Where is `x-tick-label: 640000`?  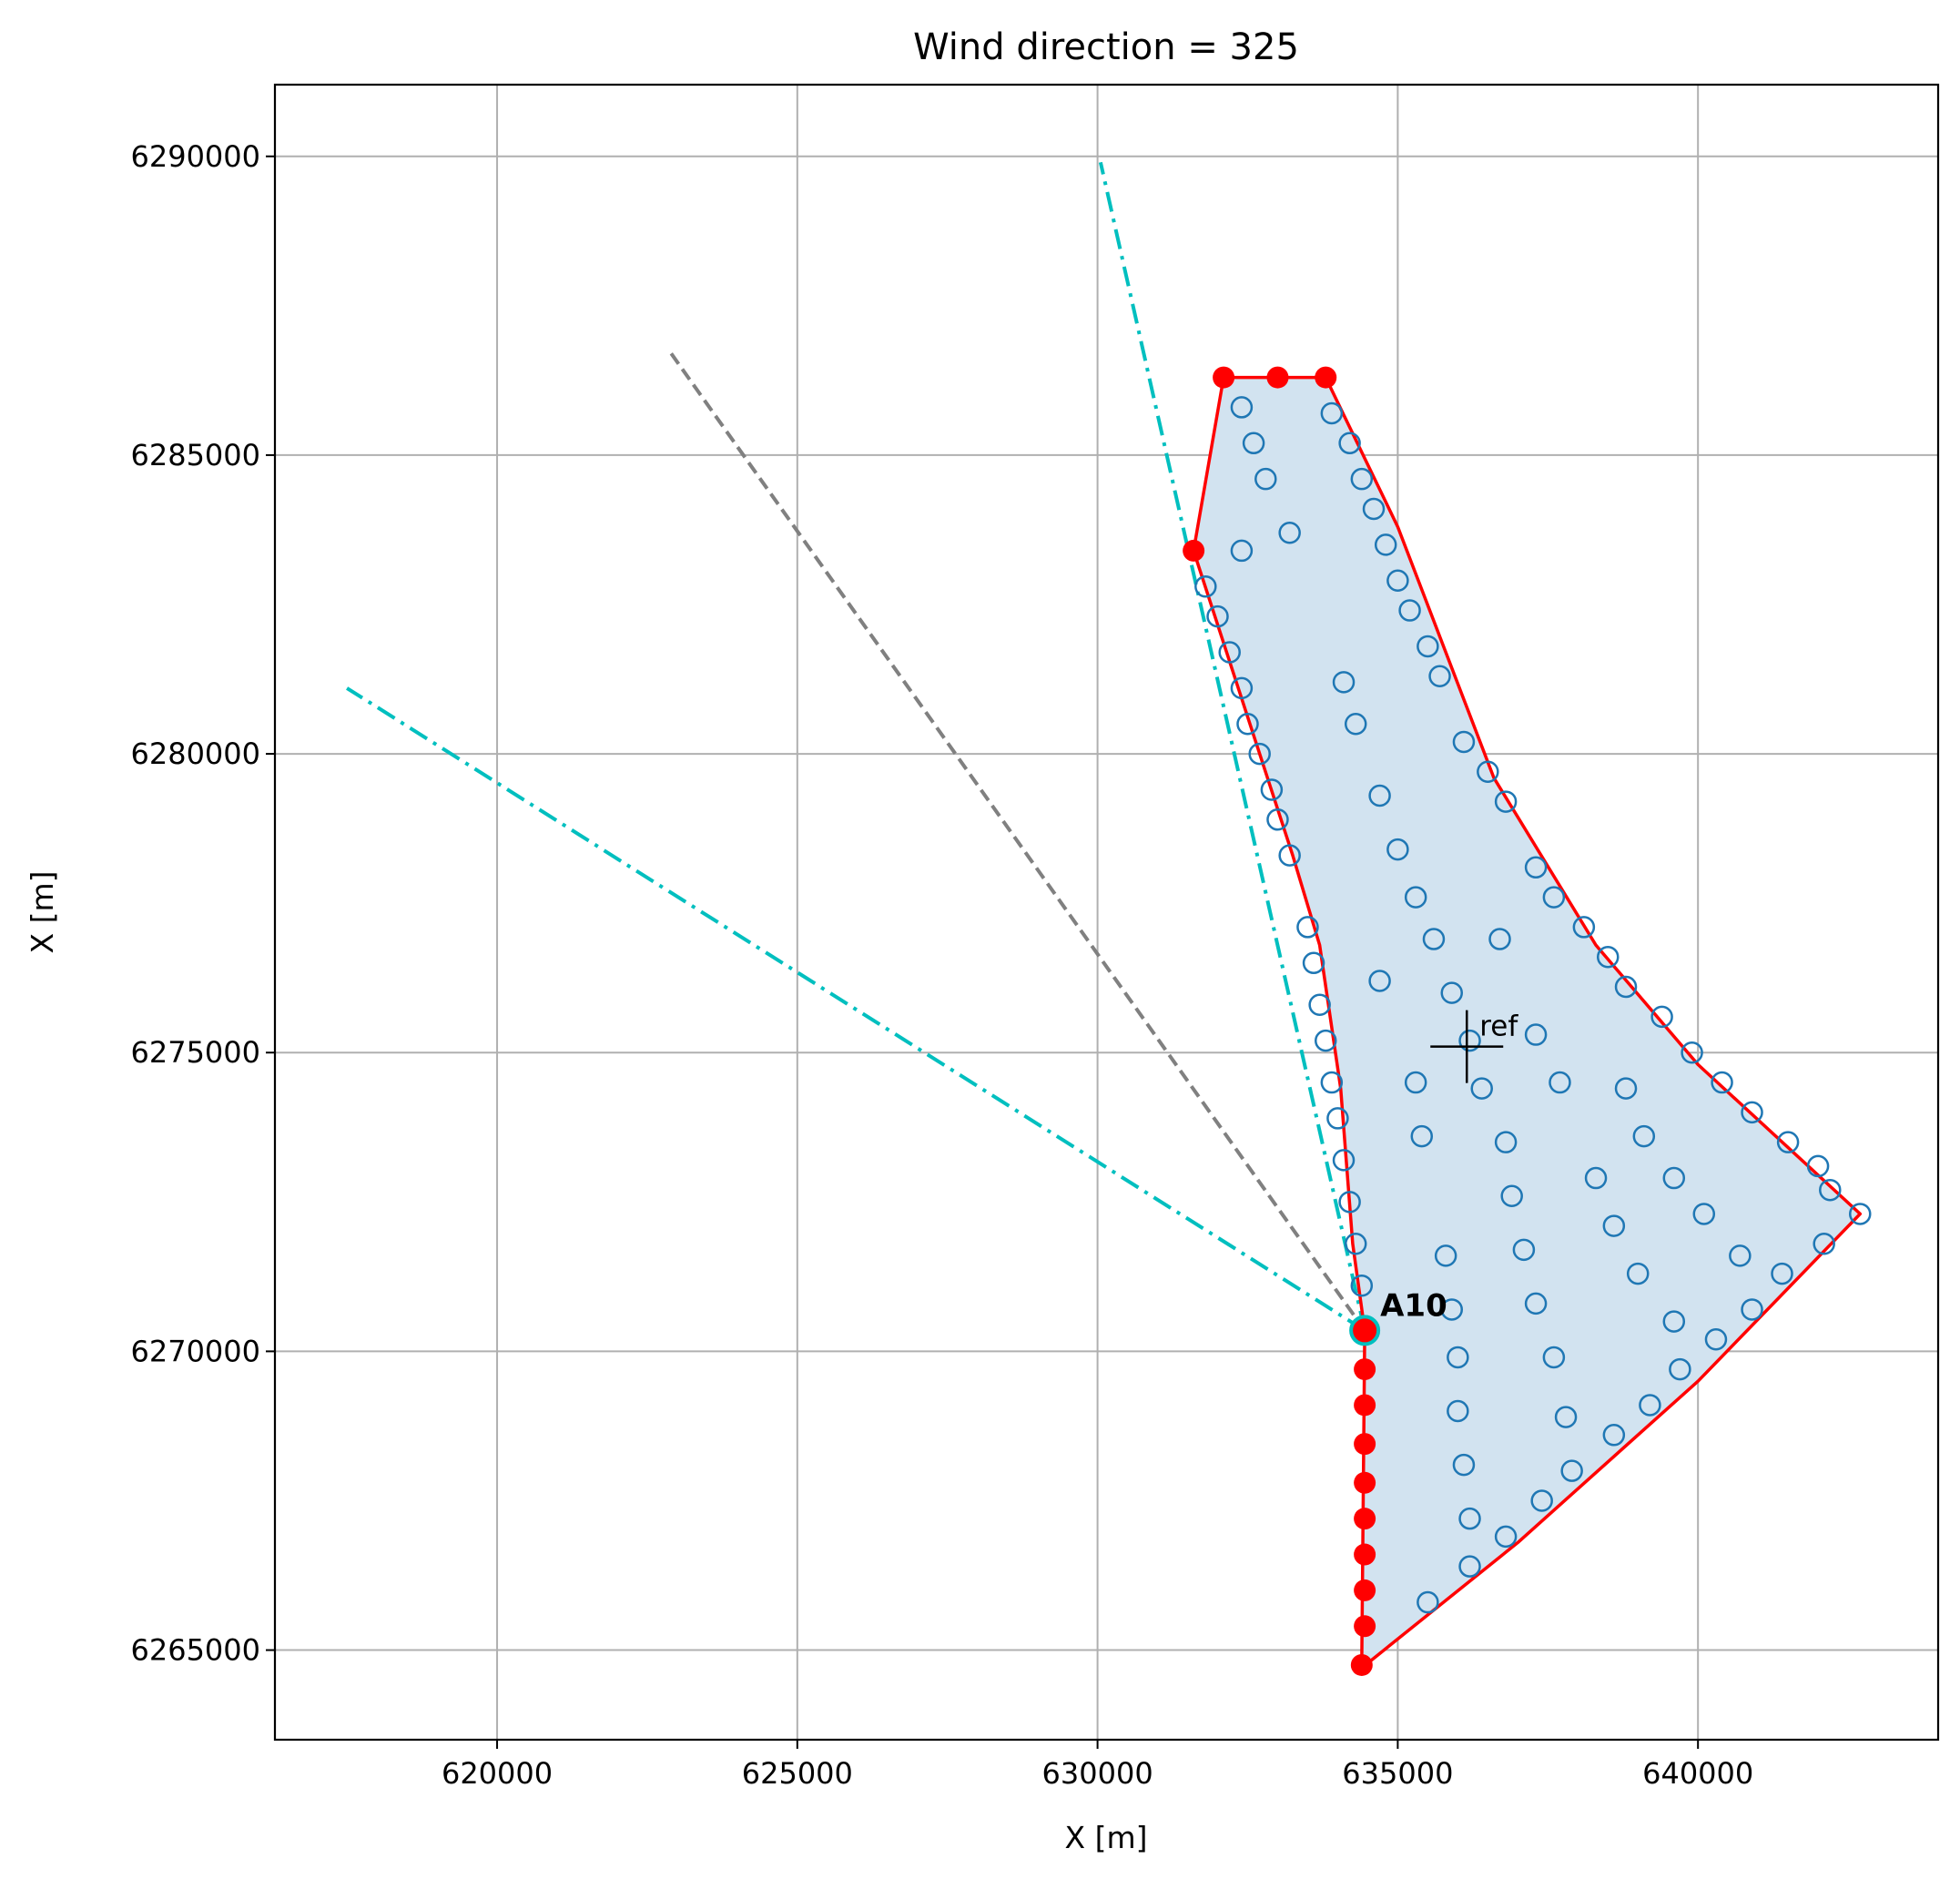
x-tick-label: 640000 is located at coordinates (1697, 1773).